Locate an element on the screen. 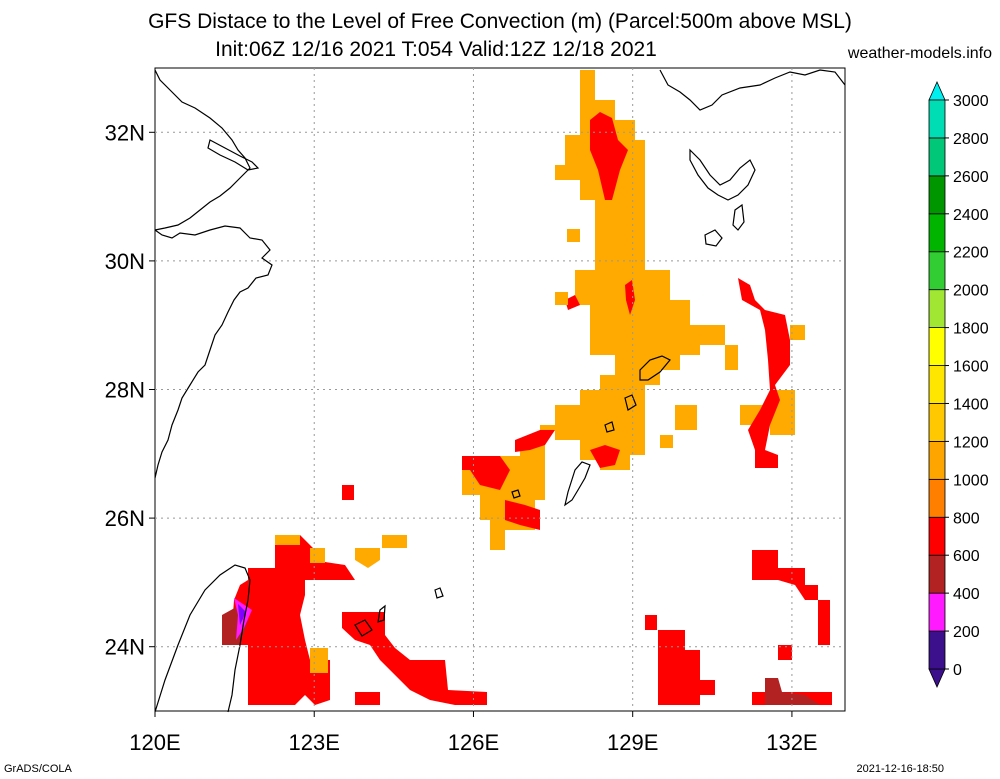  colorbar-label: 1000 is located at coordinates (971, 480).